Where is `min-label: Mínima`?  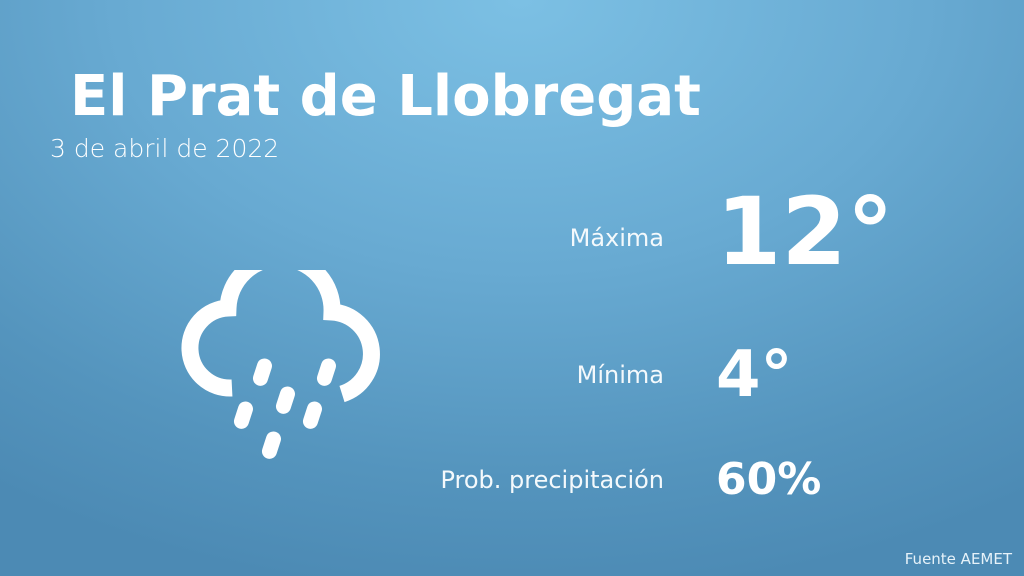
min-label: Mínima is located at coordinates (620, 375).